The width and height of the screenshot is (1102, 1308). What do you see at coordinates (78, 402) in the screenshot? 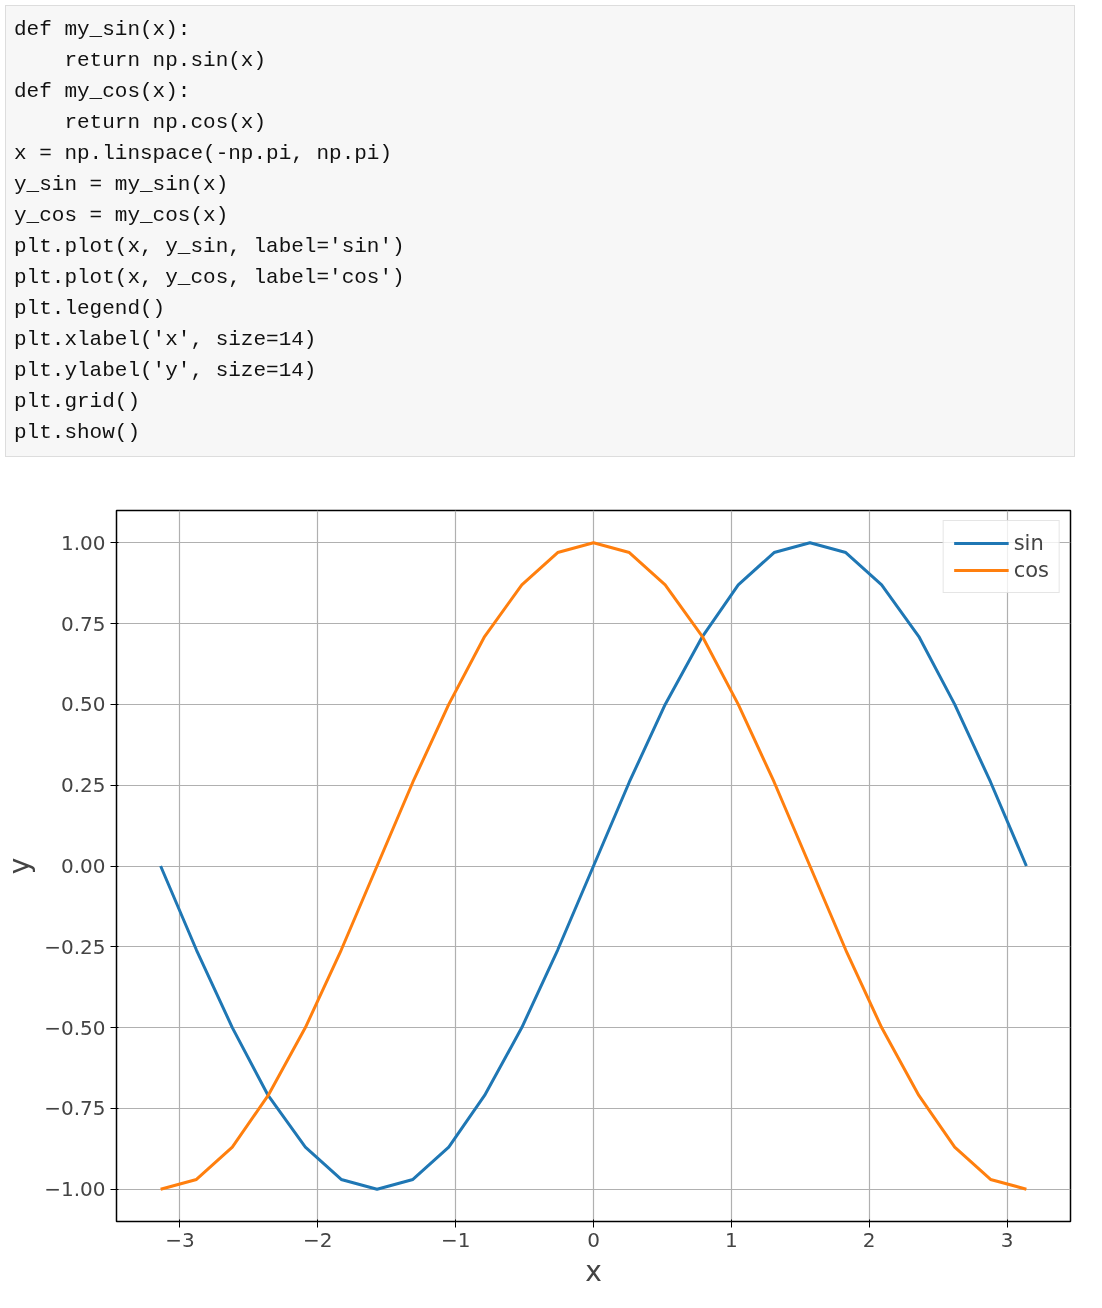
I see `text: plt.grid()` at bounding box center [78, 402].